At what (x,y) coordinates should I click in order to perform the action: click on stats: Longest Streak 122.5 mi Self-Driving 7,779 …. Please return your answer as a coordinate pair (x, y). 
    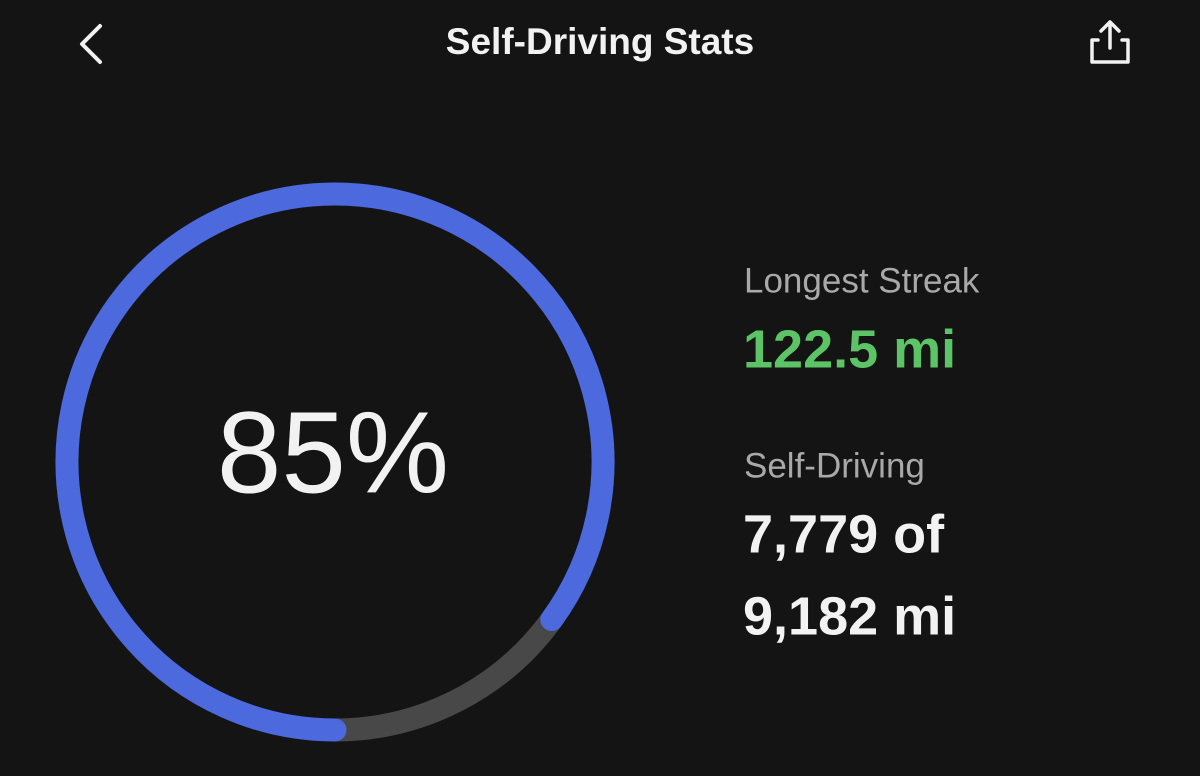
    Looking at the image, I should click on (861, 453).